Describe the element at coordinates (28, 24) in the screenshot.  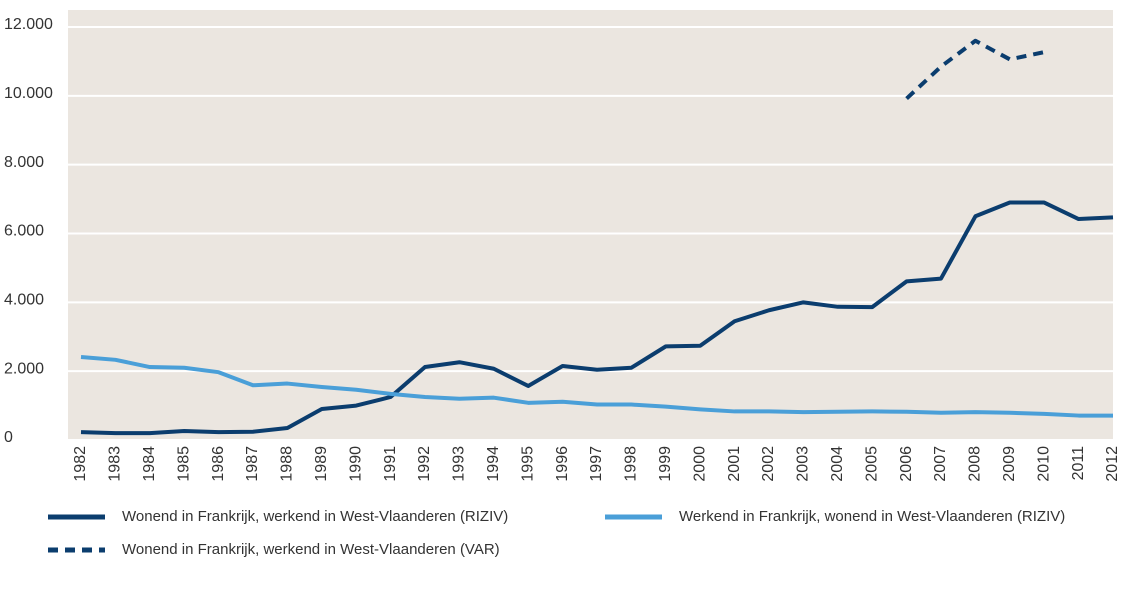
I see `y-tick-label: 12.000` at that location.